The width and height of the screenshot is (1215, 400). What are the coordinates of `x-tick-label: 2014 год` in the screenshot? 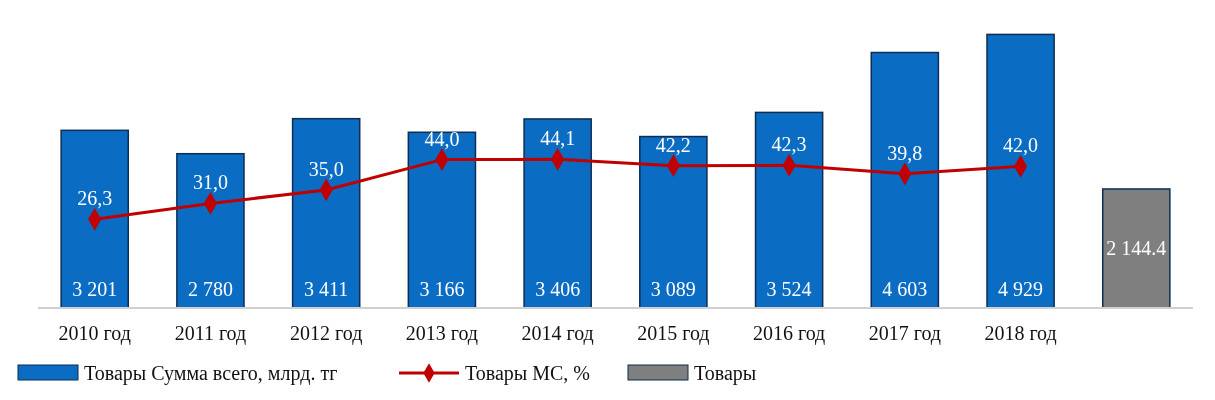 It's located at (557, 333).